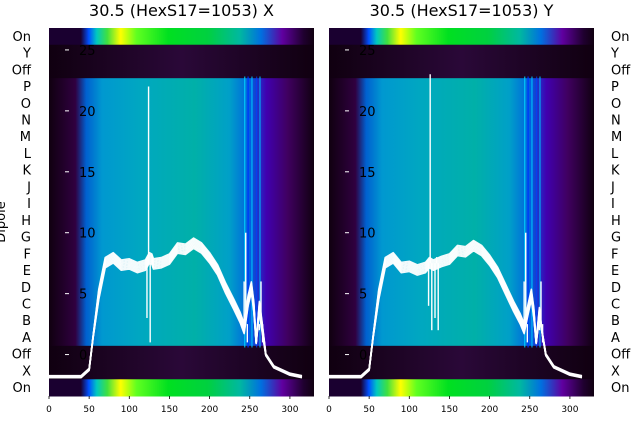 This screenshot has height=440, width=640. I want to click on panel-title: 30.5 (HexS17=1053) X, so click(181, 10).